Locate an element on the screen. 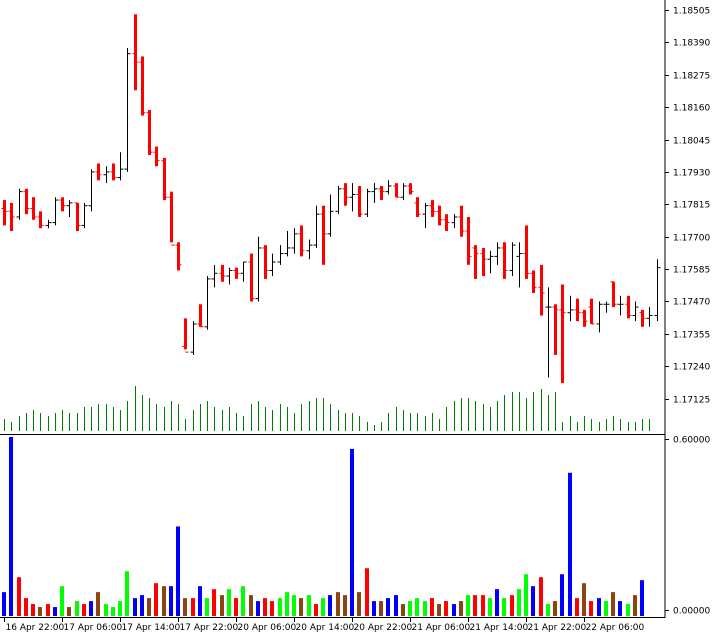  time-tick-label: 21 Apr 14:00 is located at coordinates (499, 628).